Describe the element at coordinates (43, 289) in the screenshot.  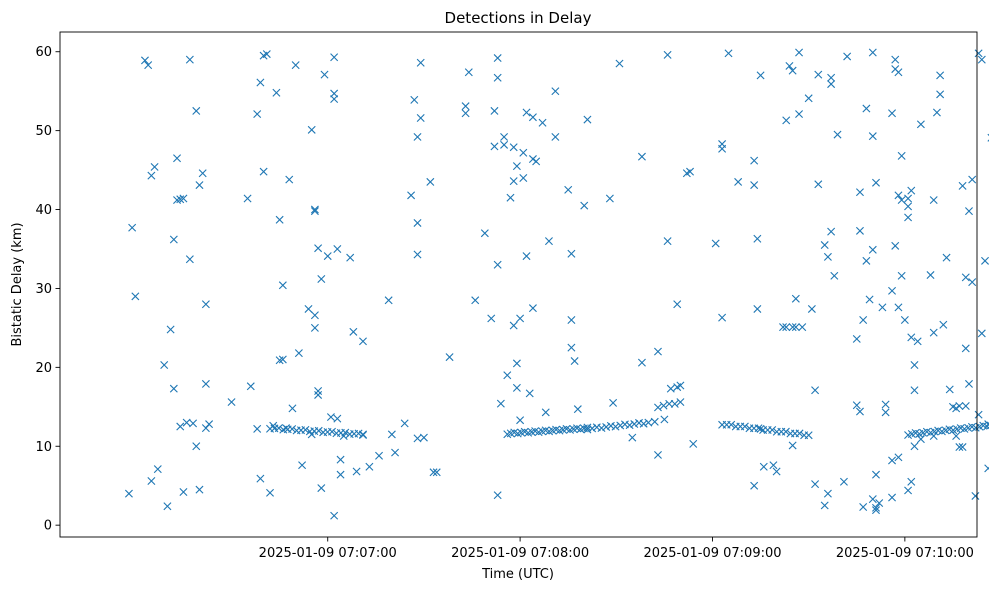
I see `y-tick-label: 30` at that location.